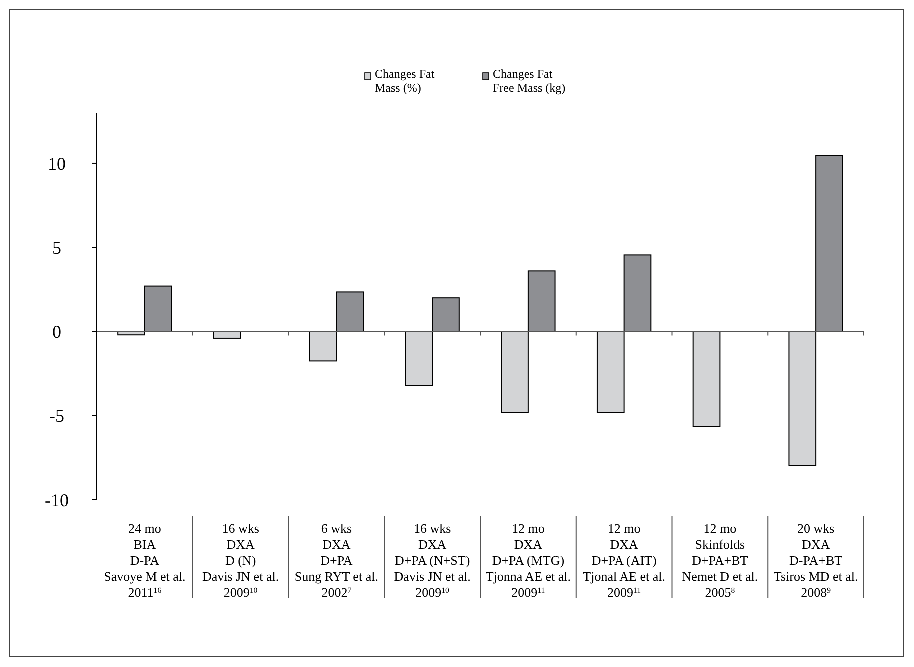 The height and width of the screenshot is (667, 914). Describe the element at coordinates (706, 379) in the screenshot. I see `bar` at that location.